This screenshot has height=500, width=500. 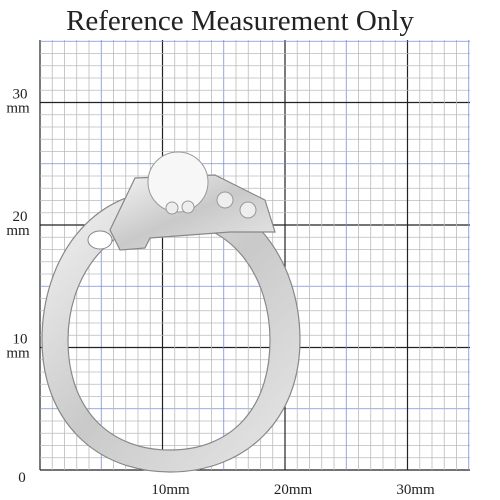 I want to click on title: Reference Measurement Only, so click(x=240, y=21).